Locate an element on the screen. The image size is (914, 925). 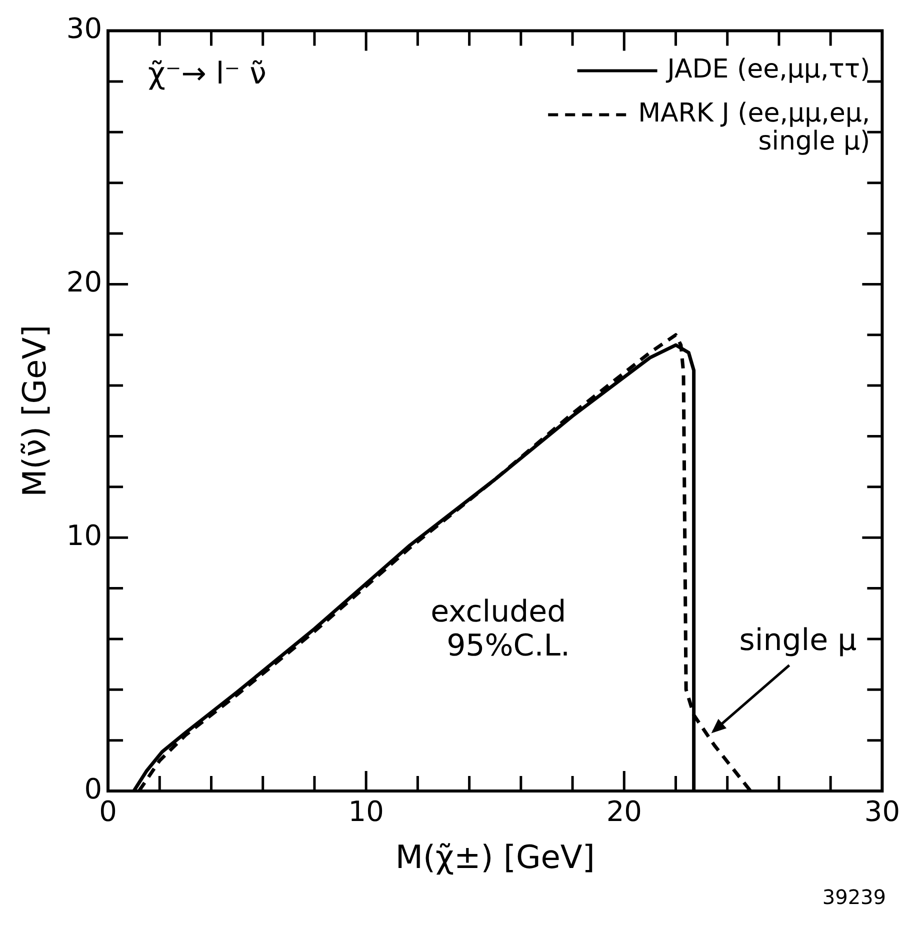
annotation: χ̃⁻→ l⁻ ν̃ is located at coordinates (207, 74).